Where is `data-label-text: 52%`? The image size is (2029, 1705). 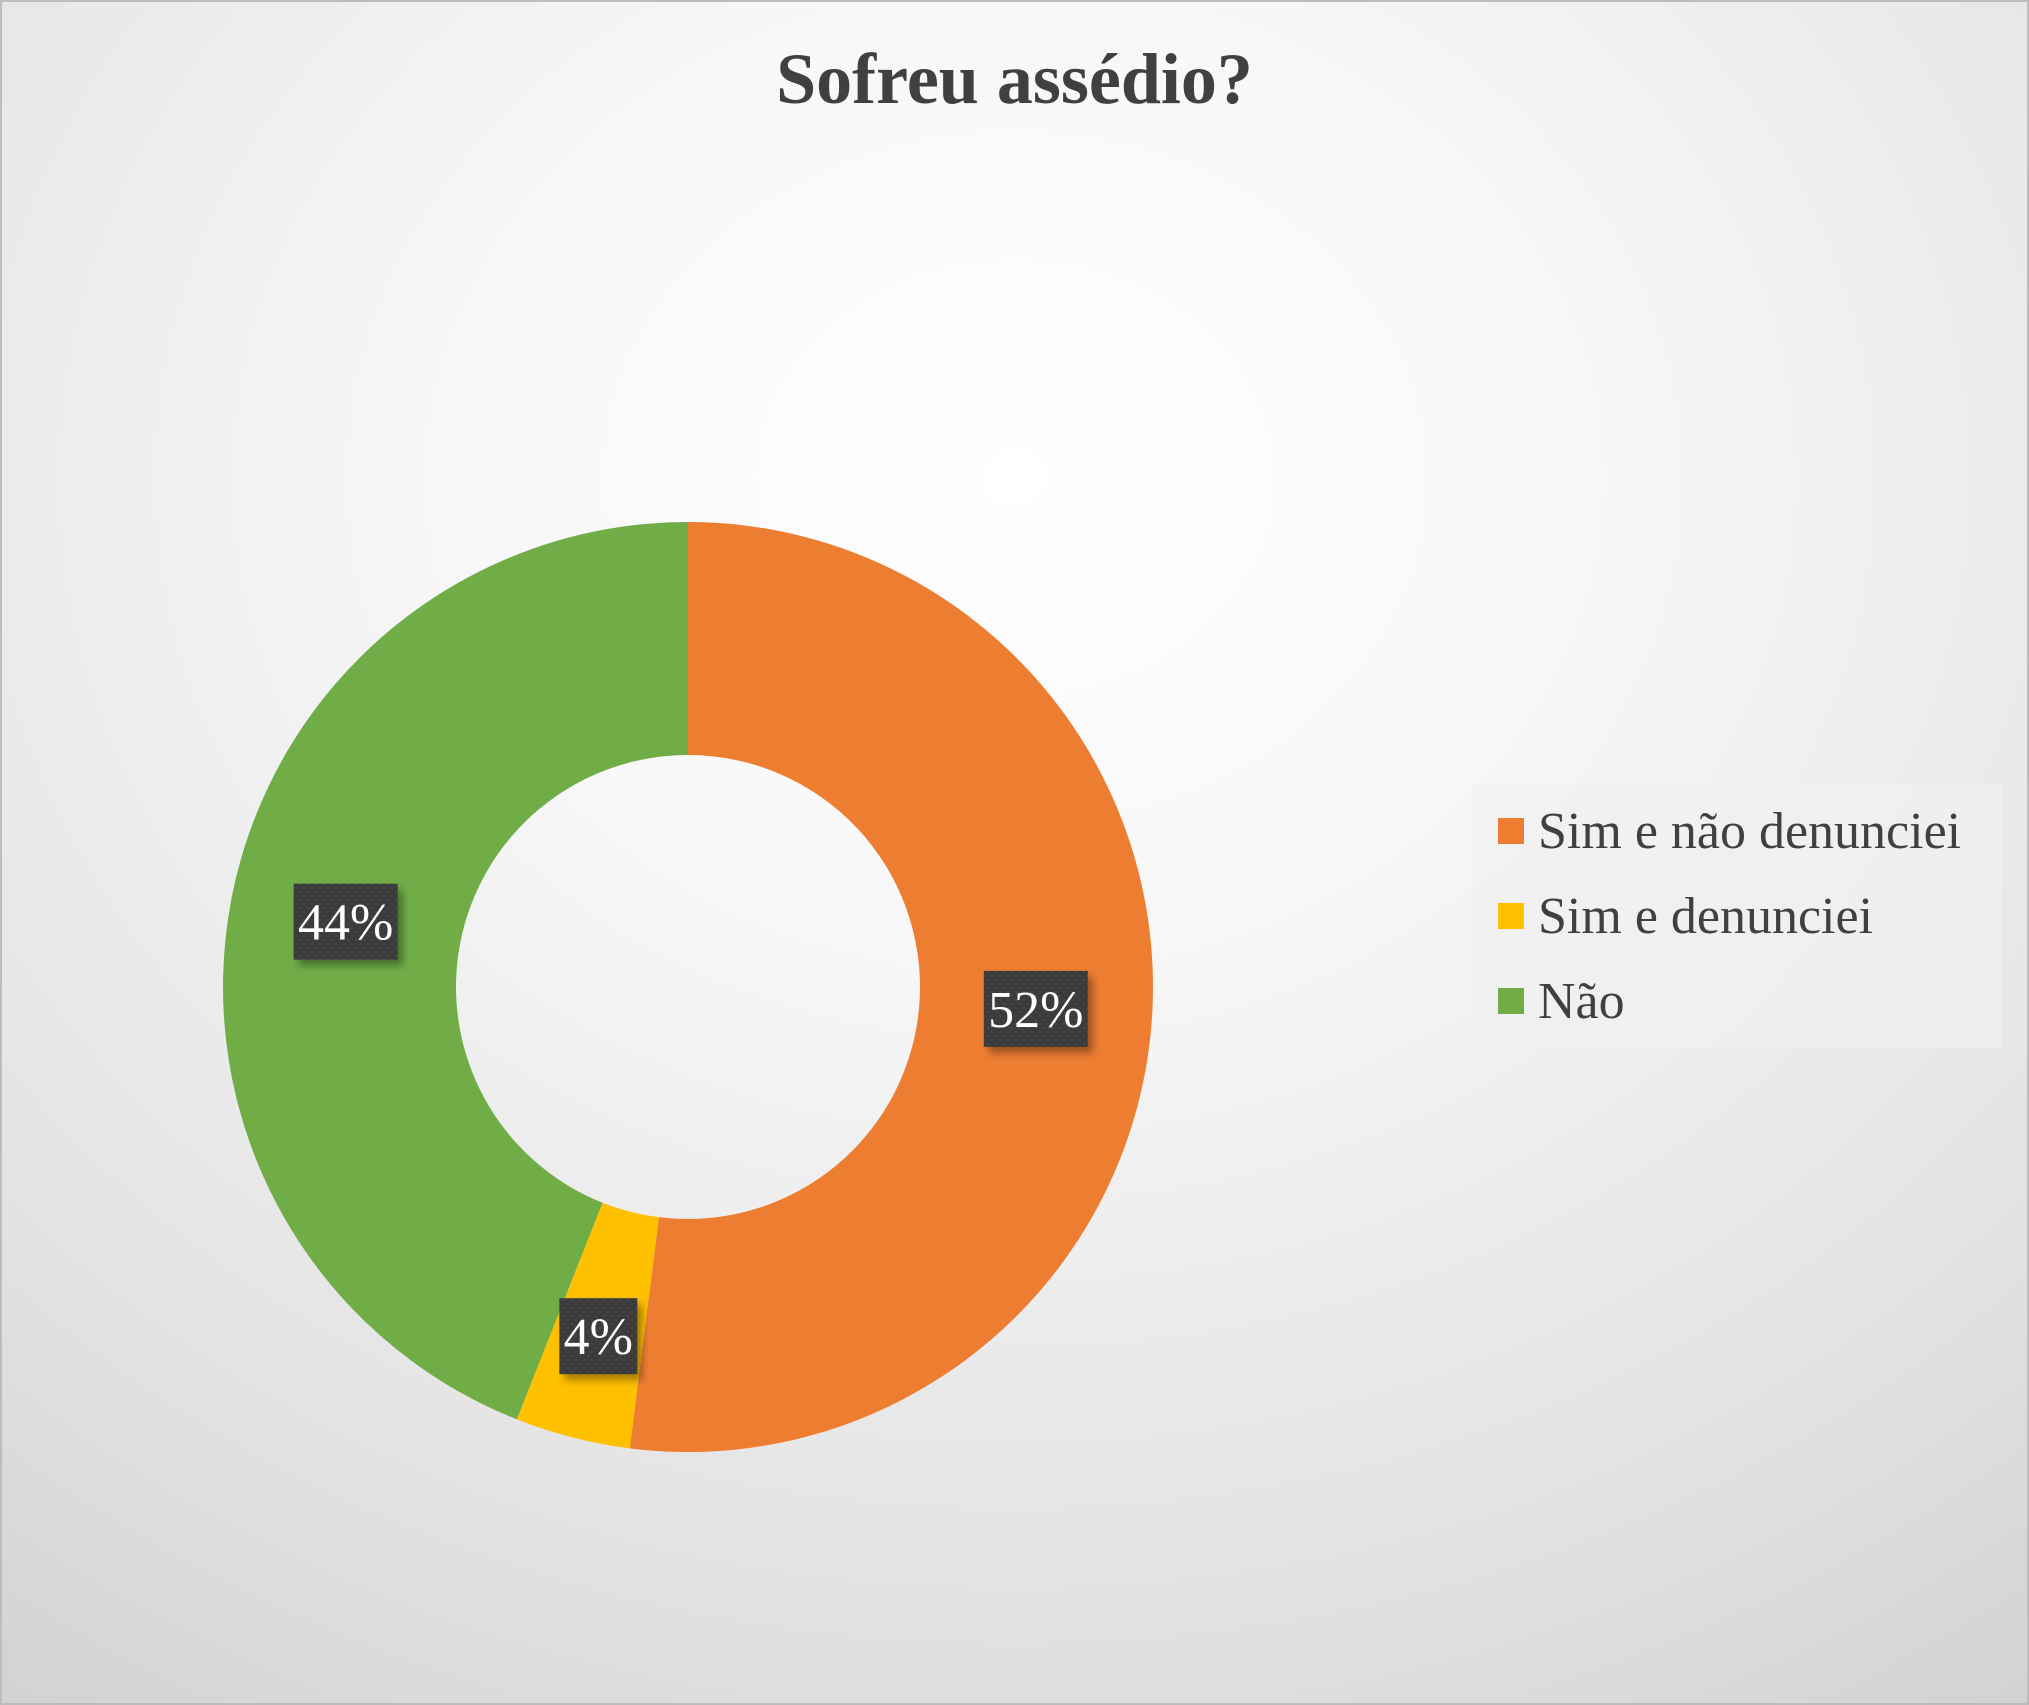
data-label-text: 52% is located at coordinates (1035, 1010).